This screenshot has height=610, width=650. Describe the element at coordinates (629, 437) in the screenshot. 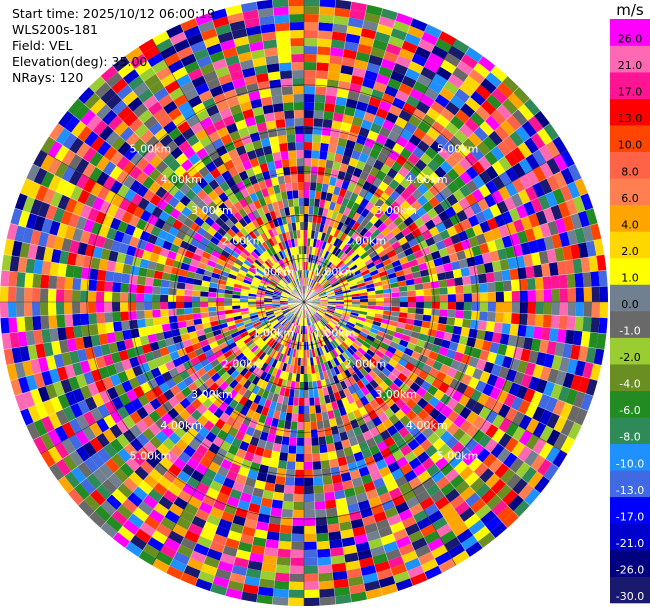

I see `colorbar-tick-label: -8.0` at that location.